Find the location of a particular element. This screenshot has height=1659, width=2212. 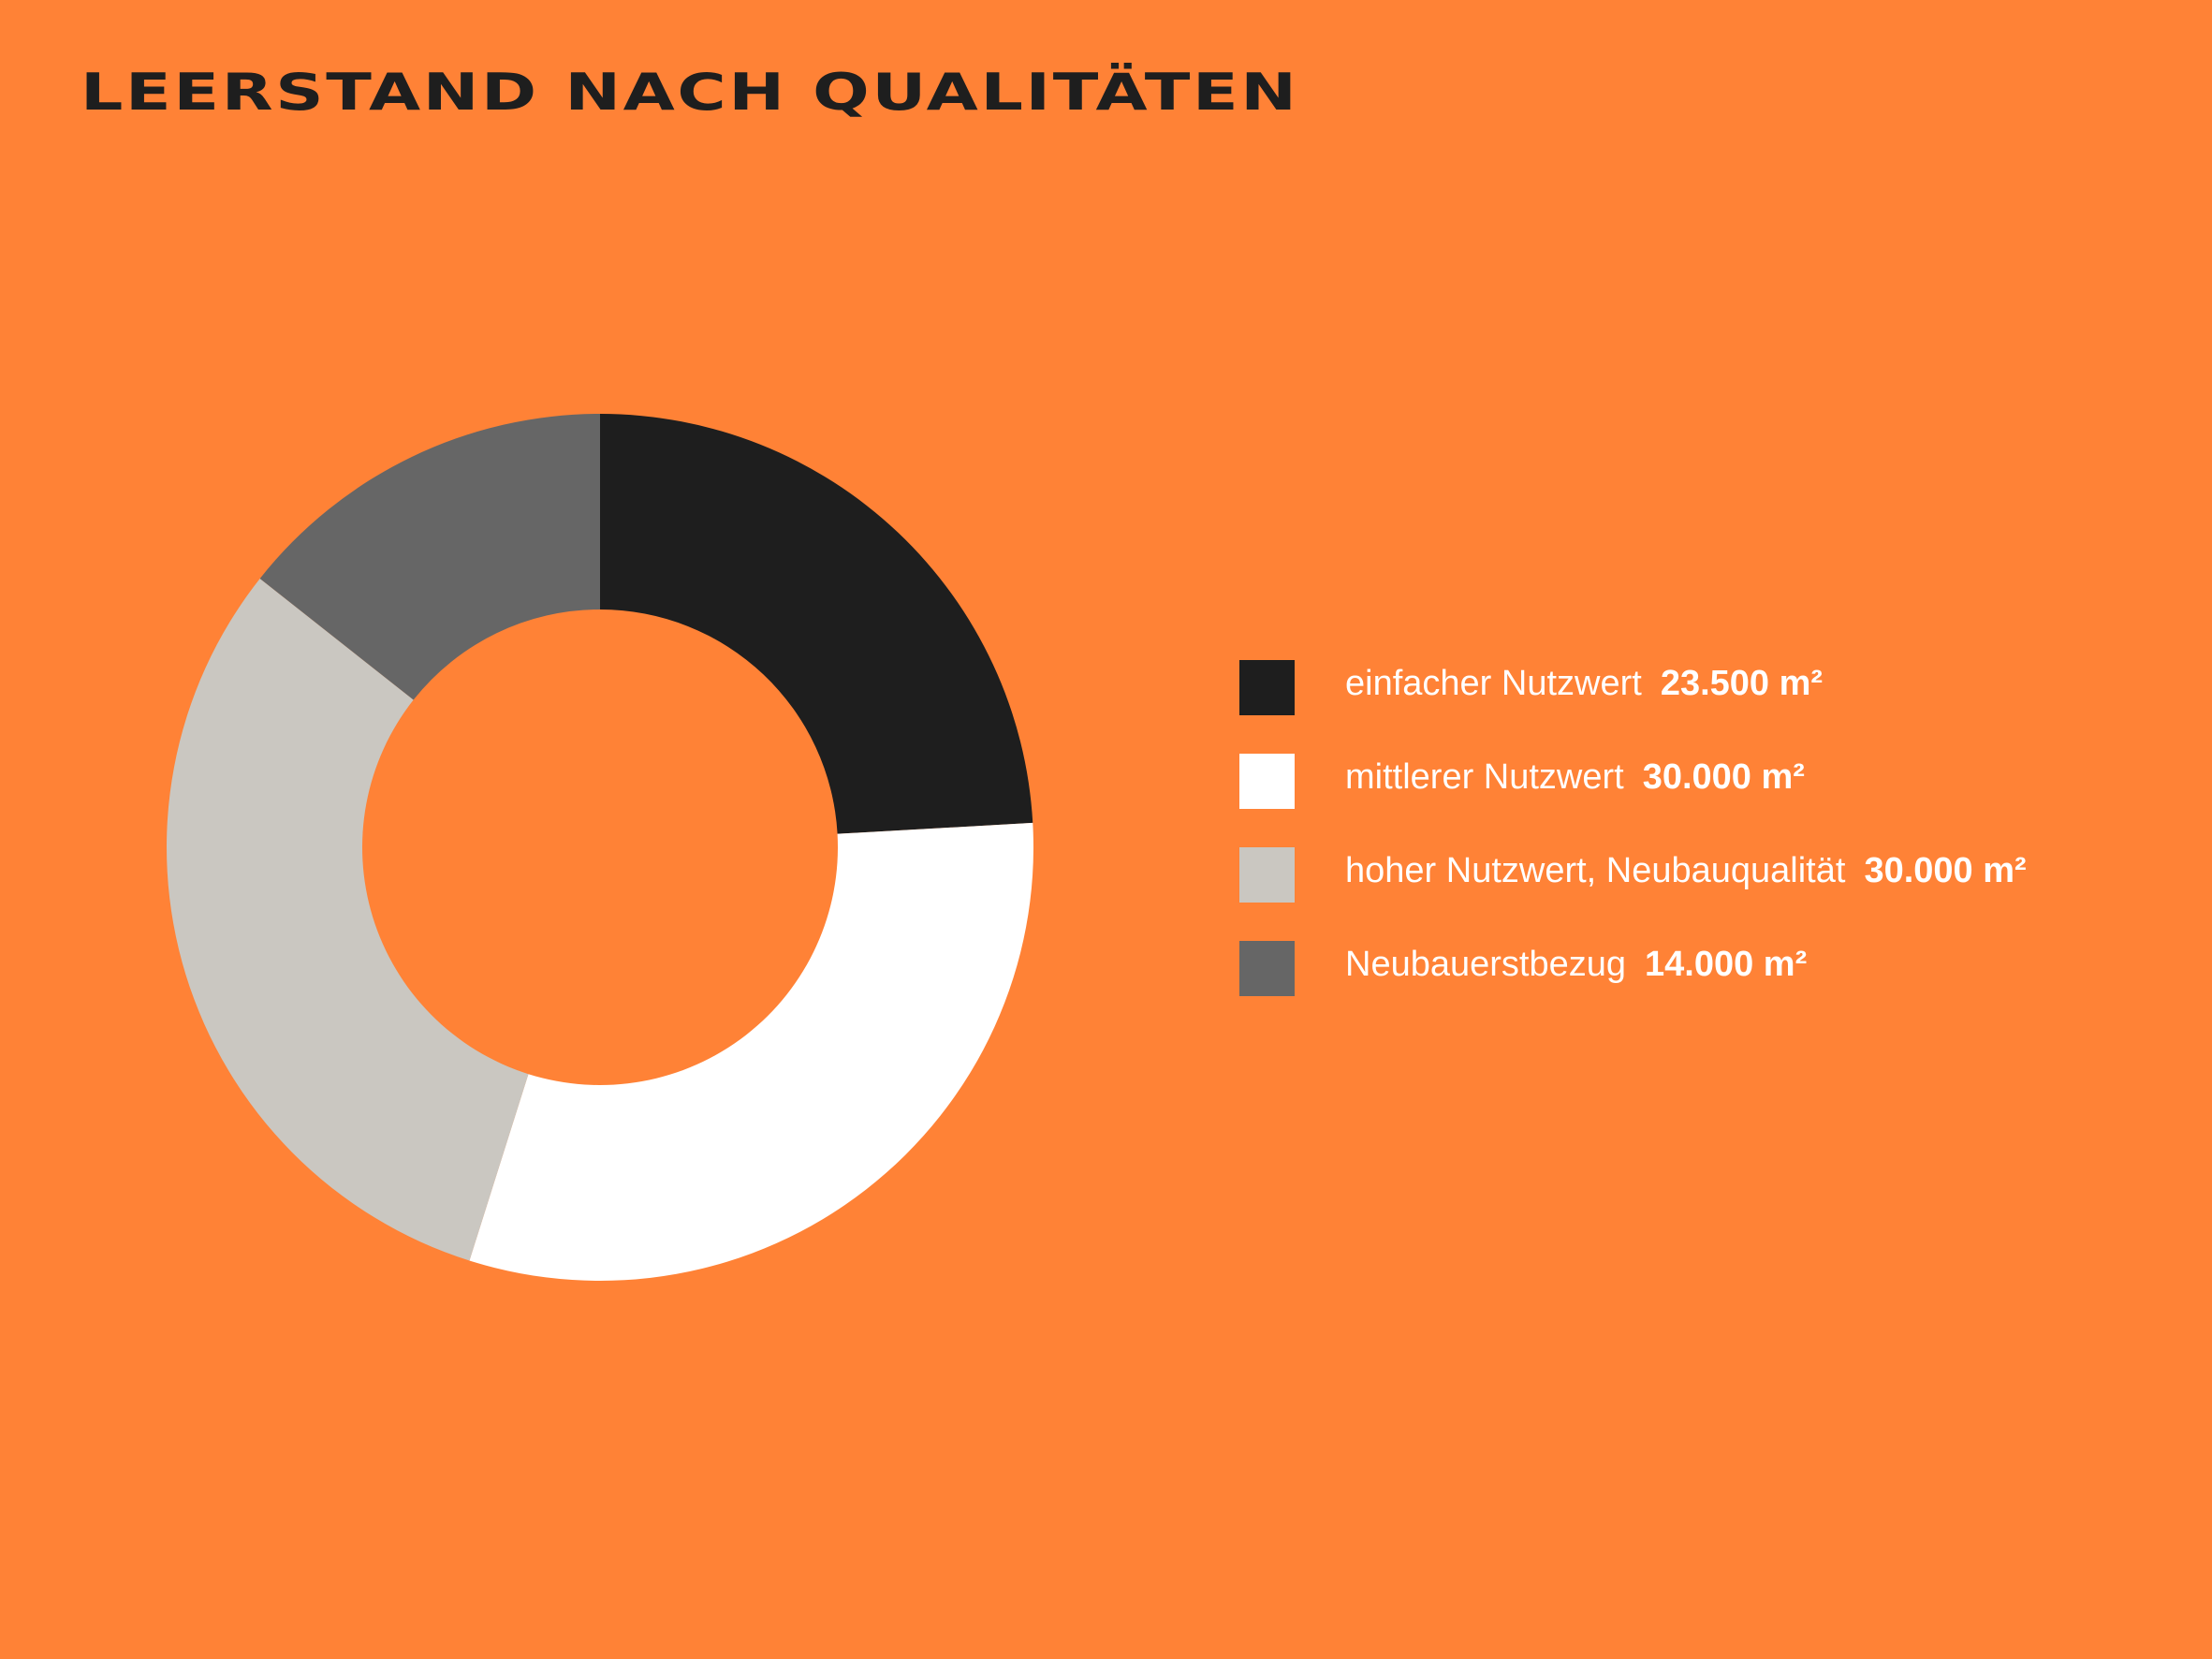

legend-label: mittlerer Nutzwert is located at coordinates (1484, 777).